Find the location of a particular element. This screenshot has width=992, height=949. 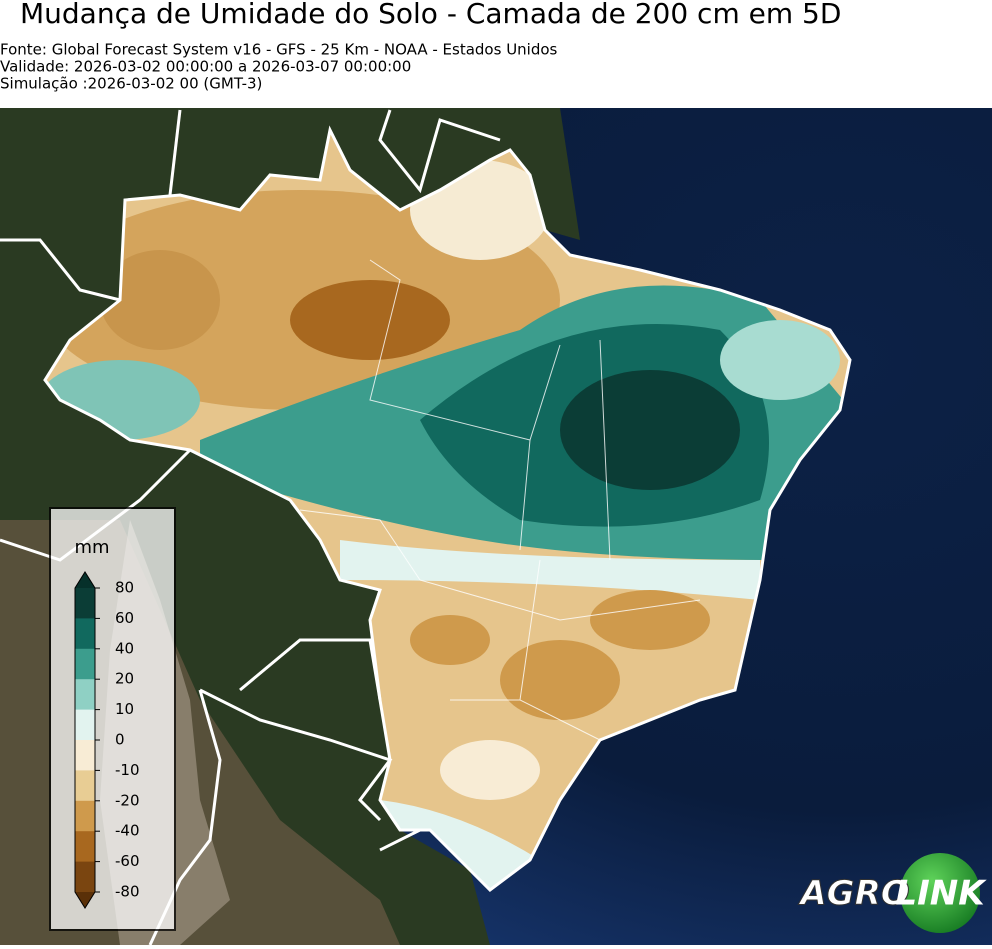

colorbar-tick-label: -20 is located at coordinates (127, 800).